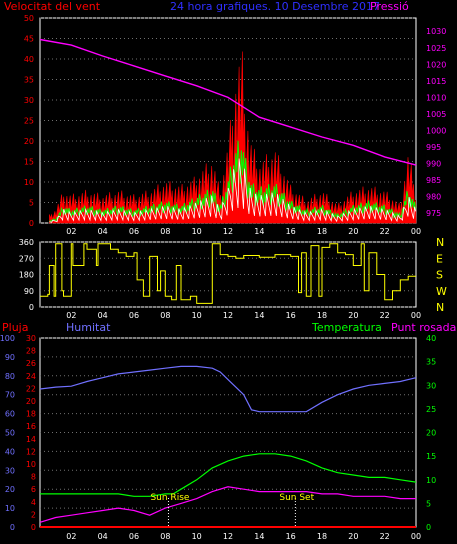 The image size is (457, 544). What do you see at coordinates (29, 291) in the screenshot?
I see `direction-tick-label: 90` at bounding box center [29, 291].